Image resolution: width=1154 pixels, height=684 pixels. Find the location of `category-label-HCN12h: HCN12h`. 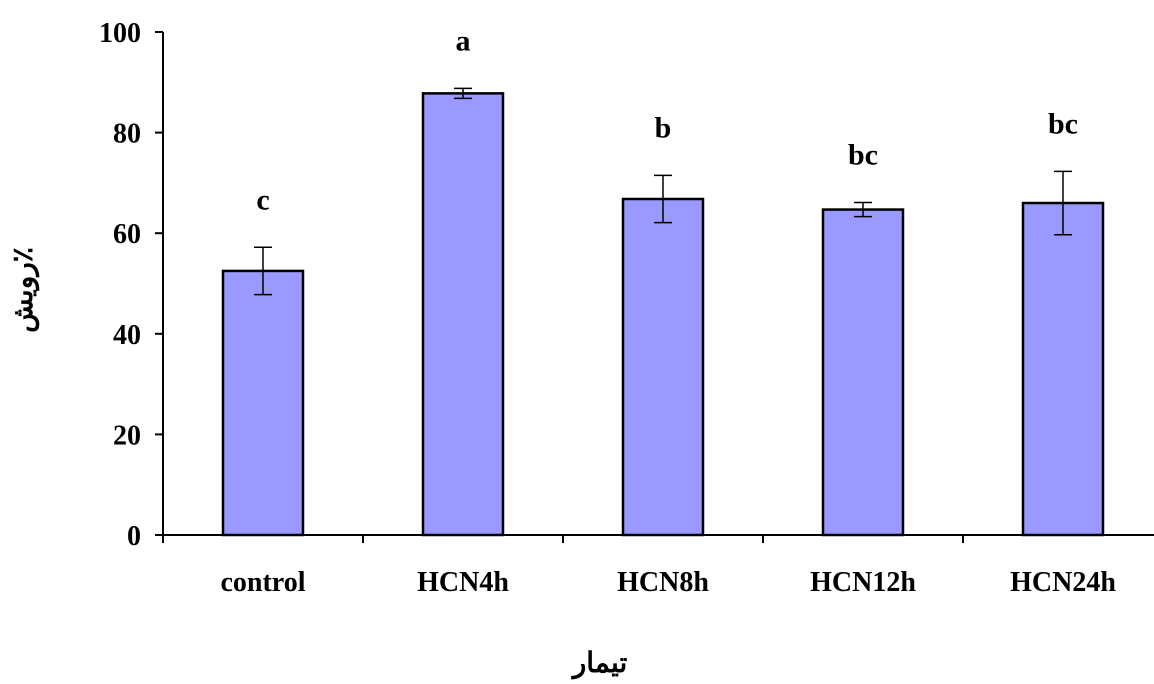

category-label-HCN12h: HCN12h is located at coordinates (863, 582).